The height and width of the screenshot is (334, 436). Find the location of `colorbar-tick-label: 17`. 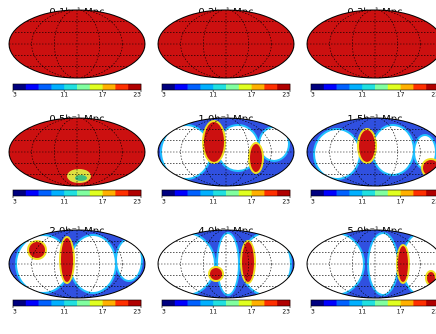

colorbar-tick-label: 17 is located at coordinates (401, 202).